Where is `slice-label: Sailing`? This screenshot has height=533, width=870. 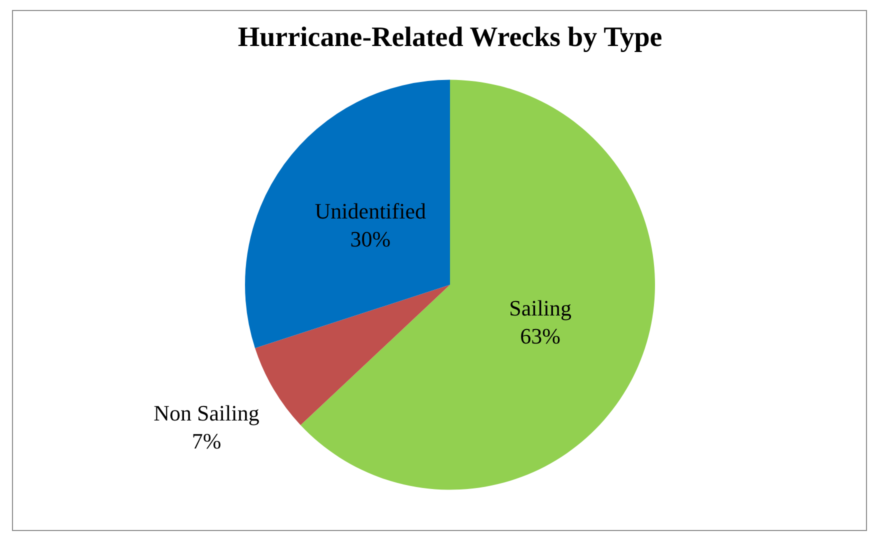
slice-label: Sailing is located at coordinates (540, 308).